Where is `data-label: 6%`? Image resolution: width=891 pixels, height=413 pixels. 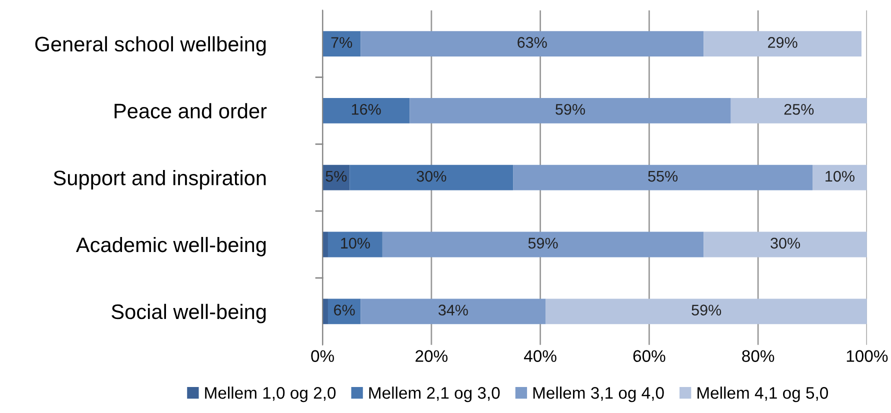
data-label: 6% is located at coordinates (344, 310).